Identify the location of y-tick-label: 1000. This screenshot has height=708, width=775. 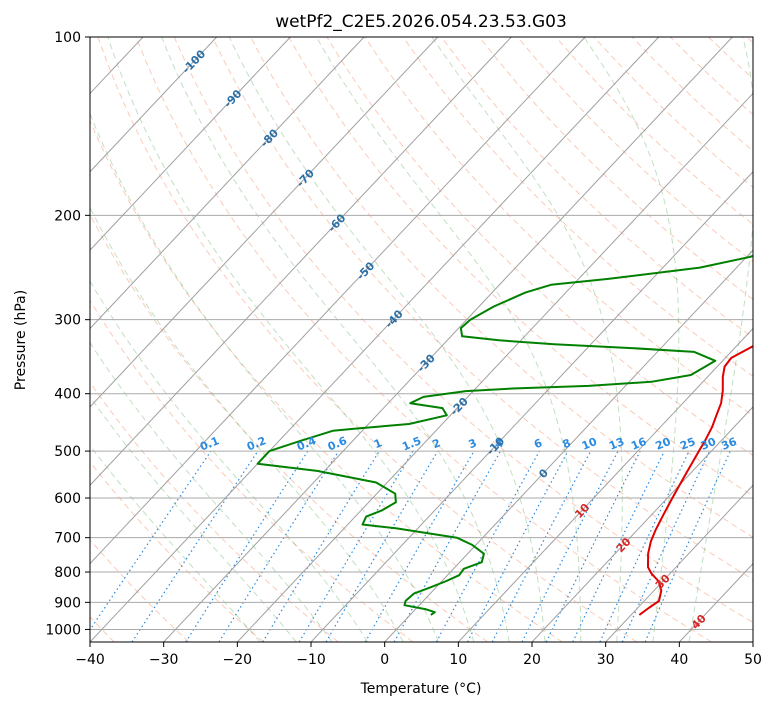
(63, 630).